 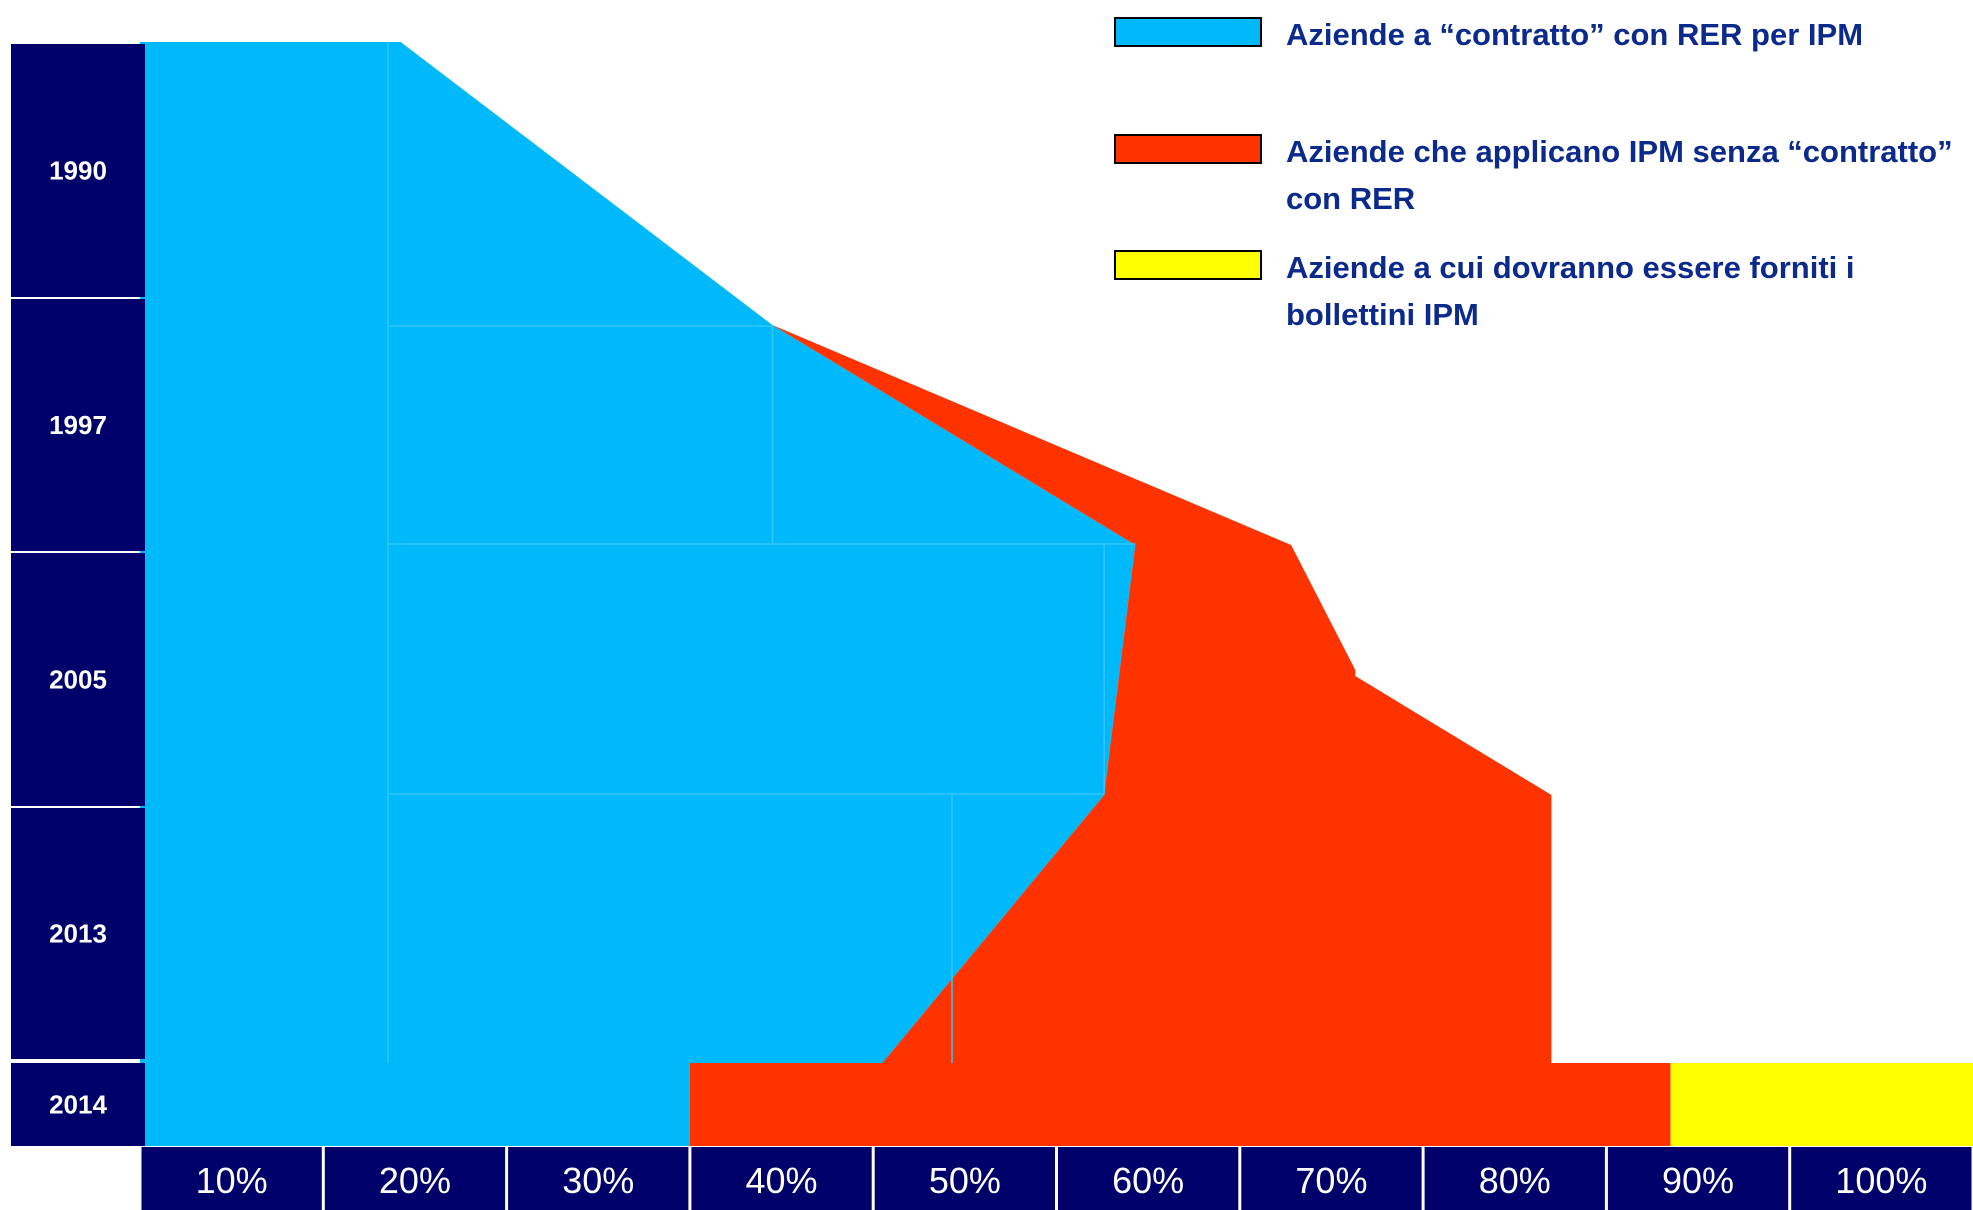 I want to click on x-tick-label: 80%, so click(x=1515, y=1180).